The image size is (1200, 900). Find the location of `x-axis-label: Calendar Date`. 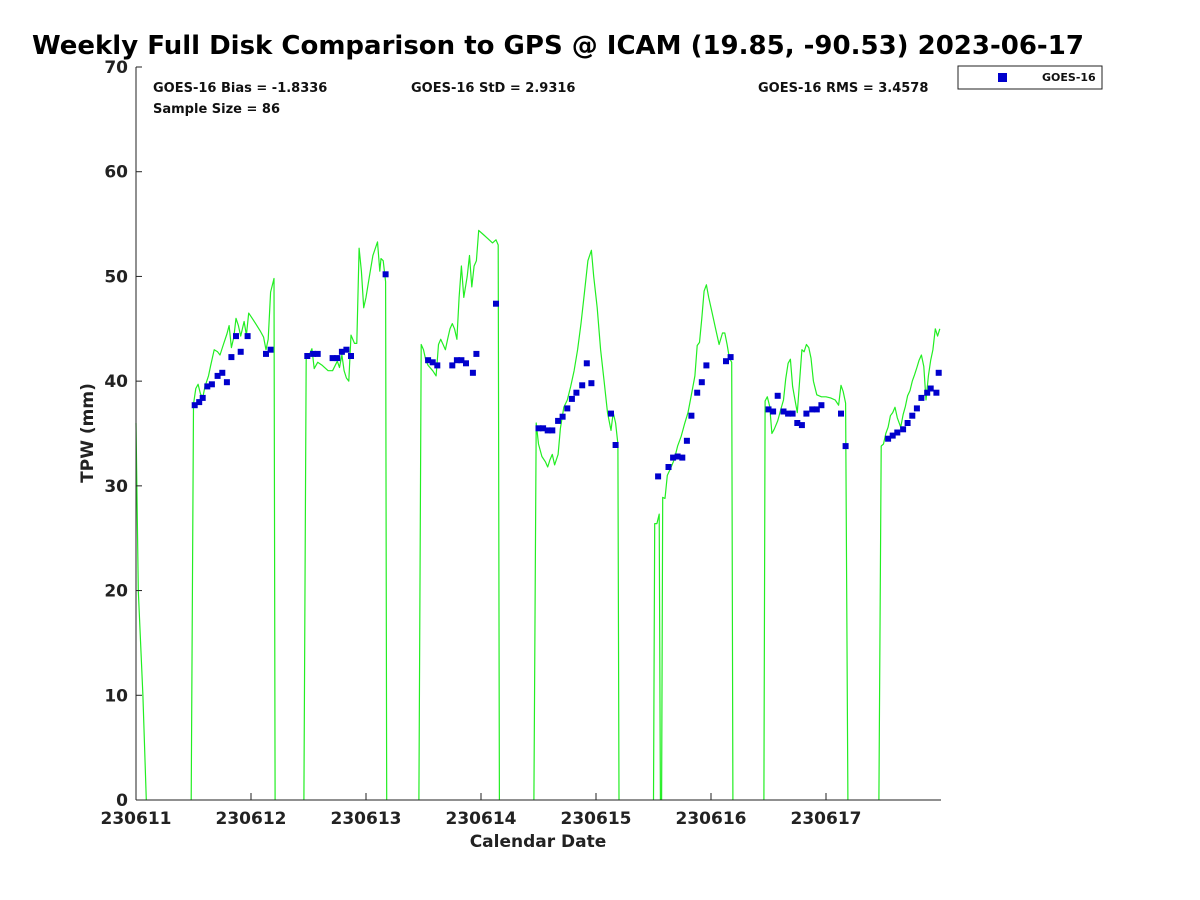

x-axis-label: Calendar Date is located at coordinates (538, 842).